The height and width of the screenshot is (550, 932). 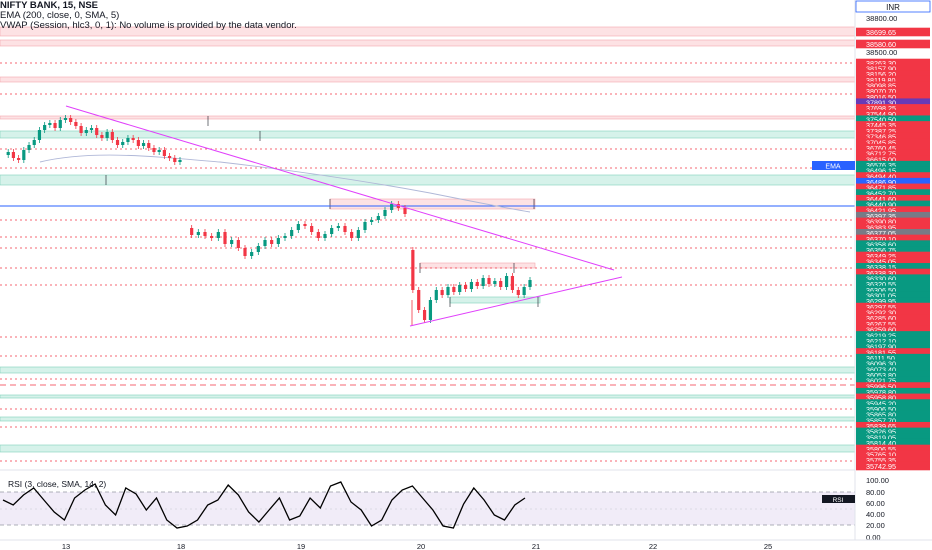 What do you see at coordinates (66, 546) in the screenshot?
I see `time-axis-label: 13` at bounding box center [66, 546].